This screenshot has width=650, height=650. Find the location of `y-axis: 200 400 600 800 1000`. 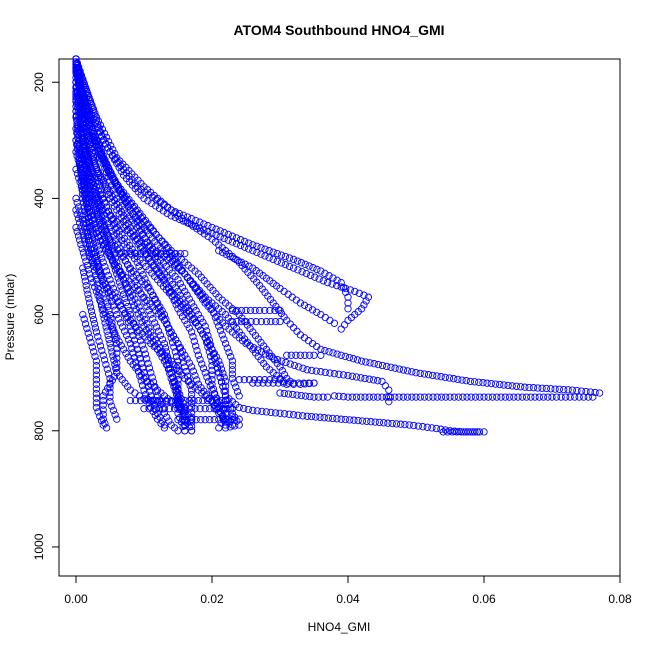

y-axis: 200 400 600 800 1000 is located at coordinates (46, 316).